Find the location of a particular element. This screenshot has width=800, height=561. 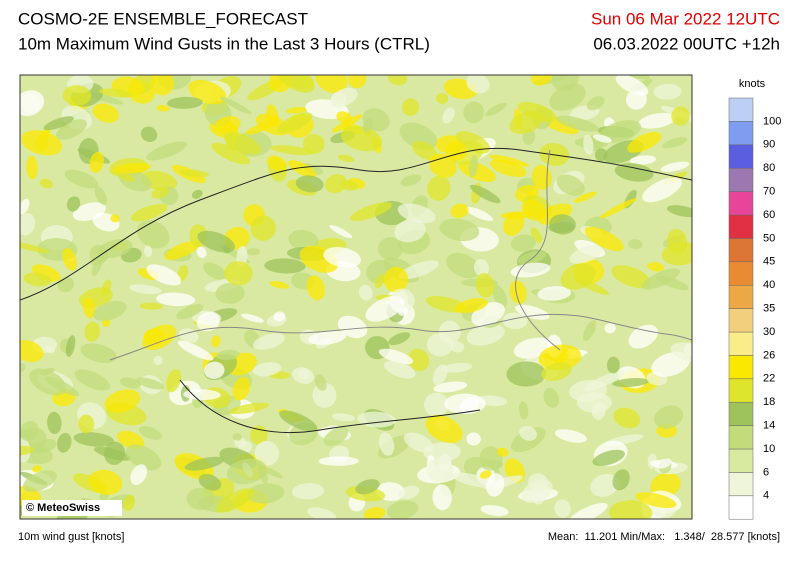

credit: © MeteoSwiss is located at coordinates (63, 508).